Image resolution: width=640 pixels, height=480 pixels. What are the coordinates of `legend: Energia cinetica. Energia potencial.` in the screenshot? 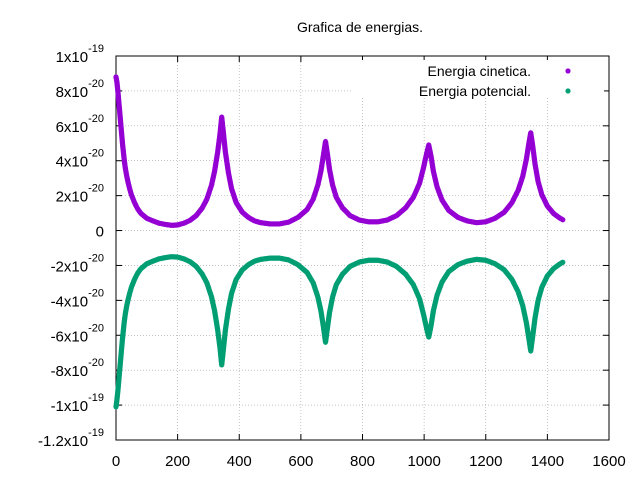 It's located at (478, 79).